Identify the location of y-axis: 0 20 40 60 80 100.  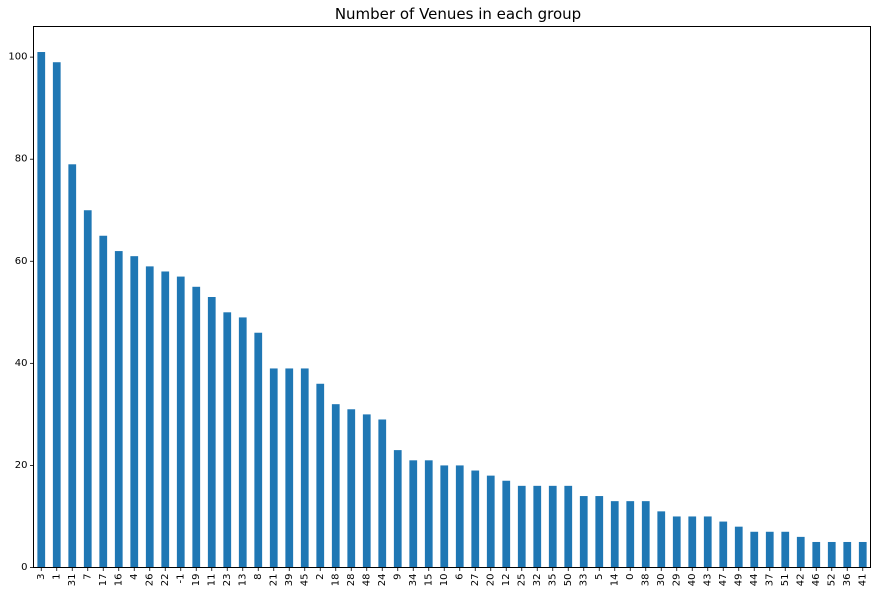
(21, 312).